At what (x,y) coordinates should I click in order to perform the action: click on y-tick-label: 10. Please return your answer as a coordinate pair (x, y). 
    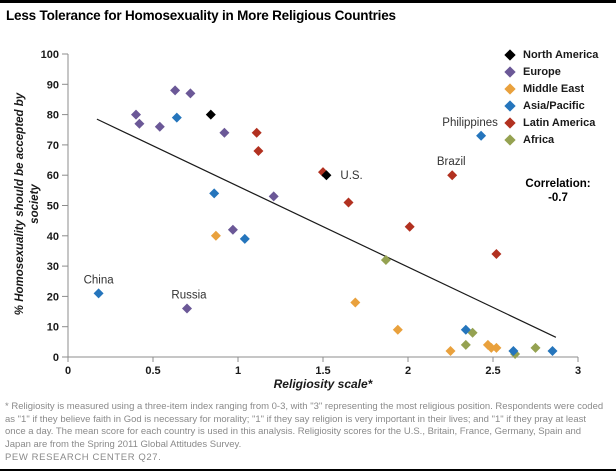
    Looking at the image, I should click on (53, 328).